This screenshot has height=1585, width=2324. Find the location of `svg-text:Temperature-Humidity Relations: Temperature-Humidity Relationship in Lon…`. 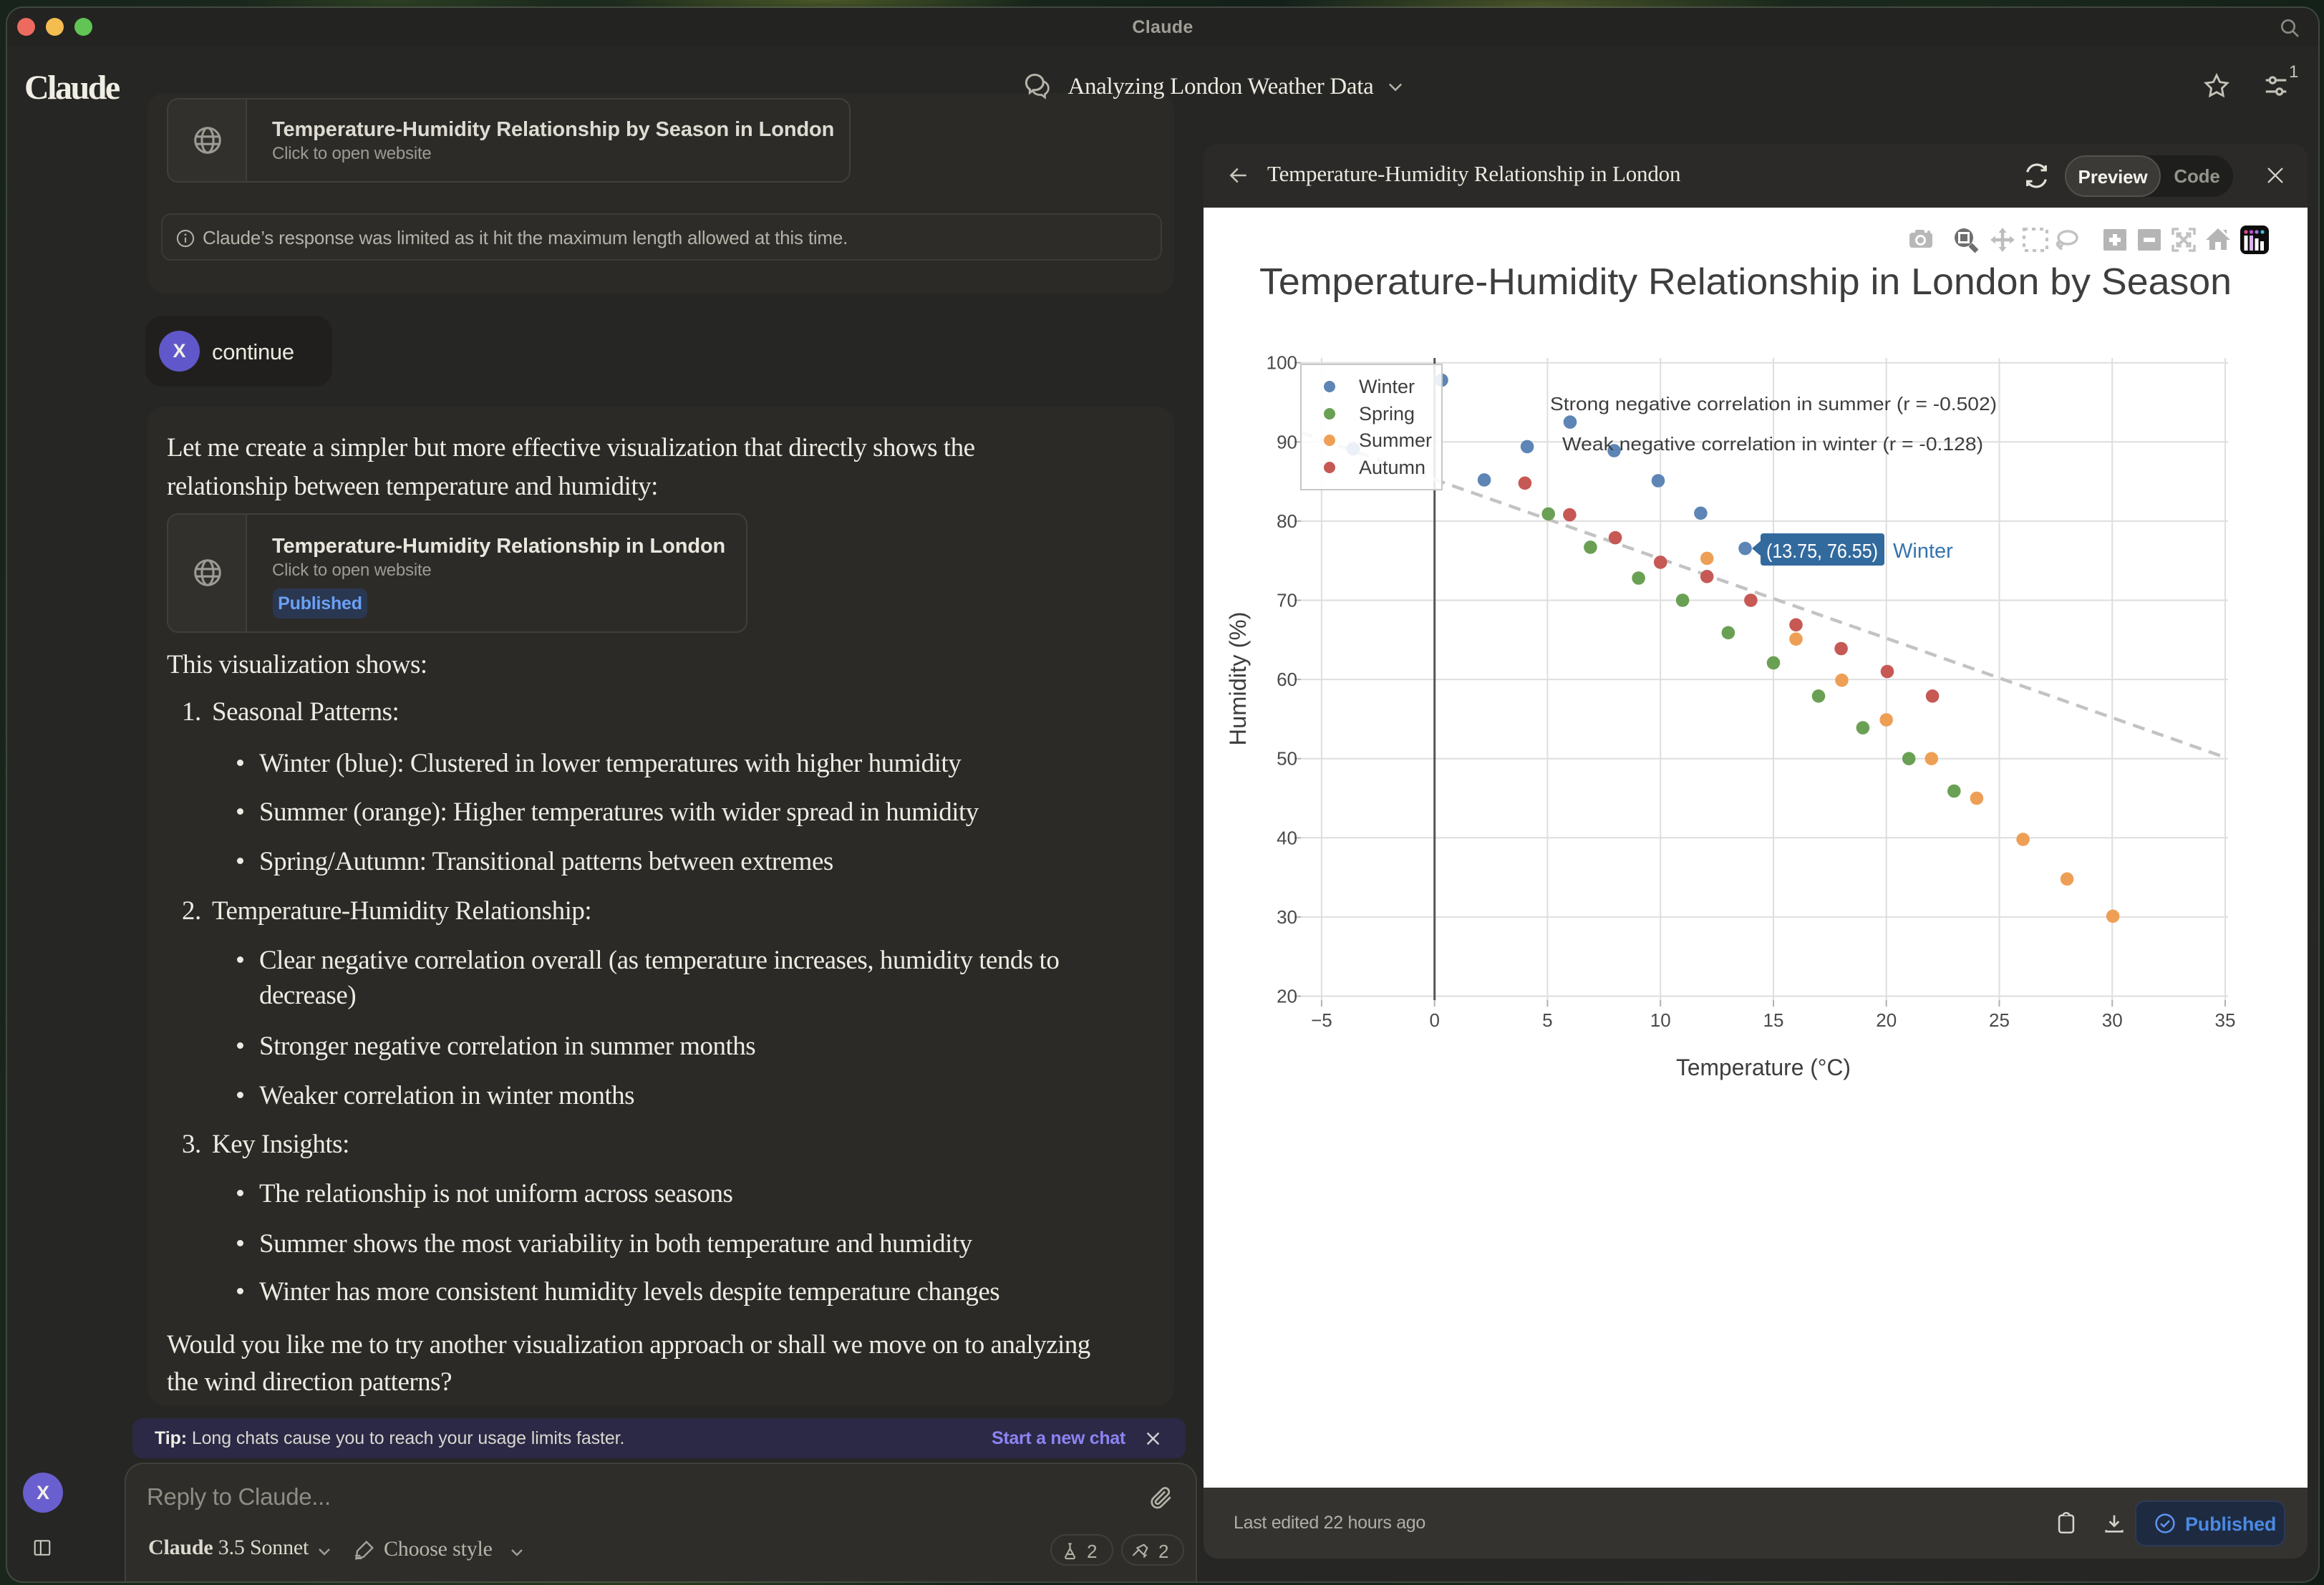

svg-text:Temperature-Humidity Relations: Temperature-Humidity Relationship in Lon… is located at coordinates (1745, 282).